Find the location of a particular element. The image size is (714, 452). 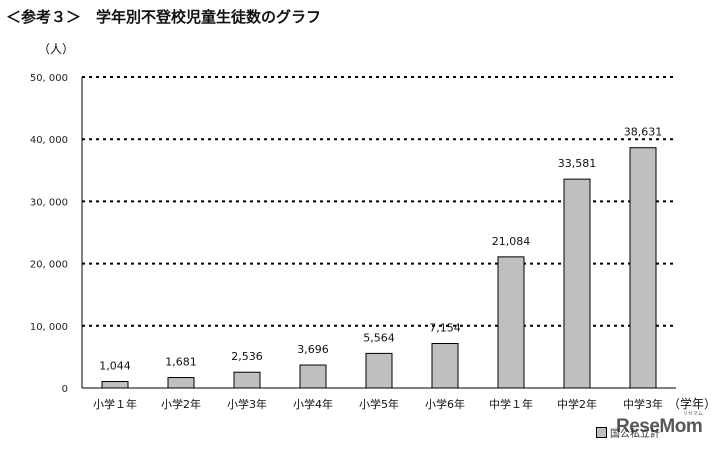

bar-value-label-5: 7,154 is located at coordinates (445, 328).